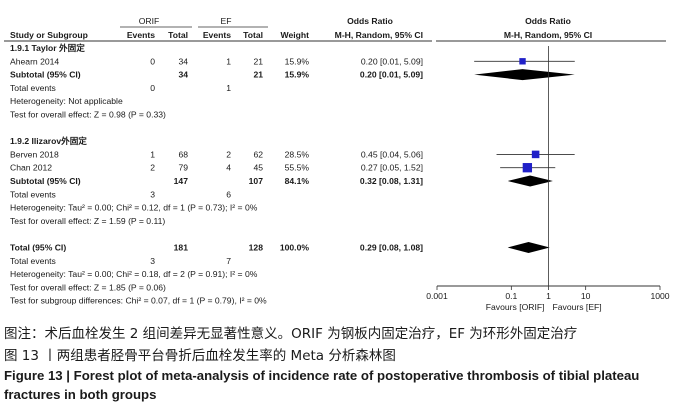  I want to click on x-tick-label: 0.1, so click(511, 296).